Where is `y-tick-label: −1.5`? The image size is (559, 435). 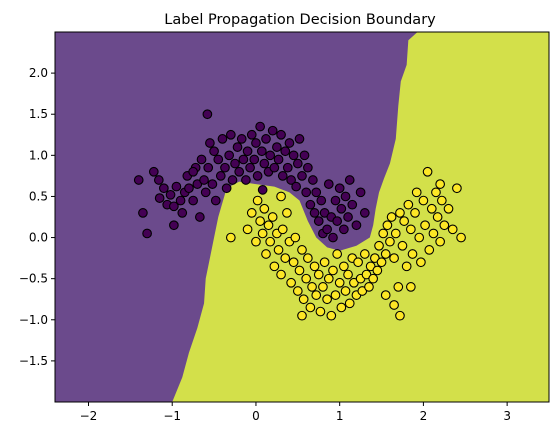 y-tick-label: −1.5 is located at coordinates (33, 361).